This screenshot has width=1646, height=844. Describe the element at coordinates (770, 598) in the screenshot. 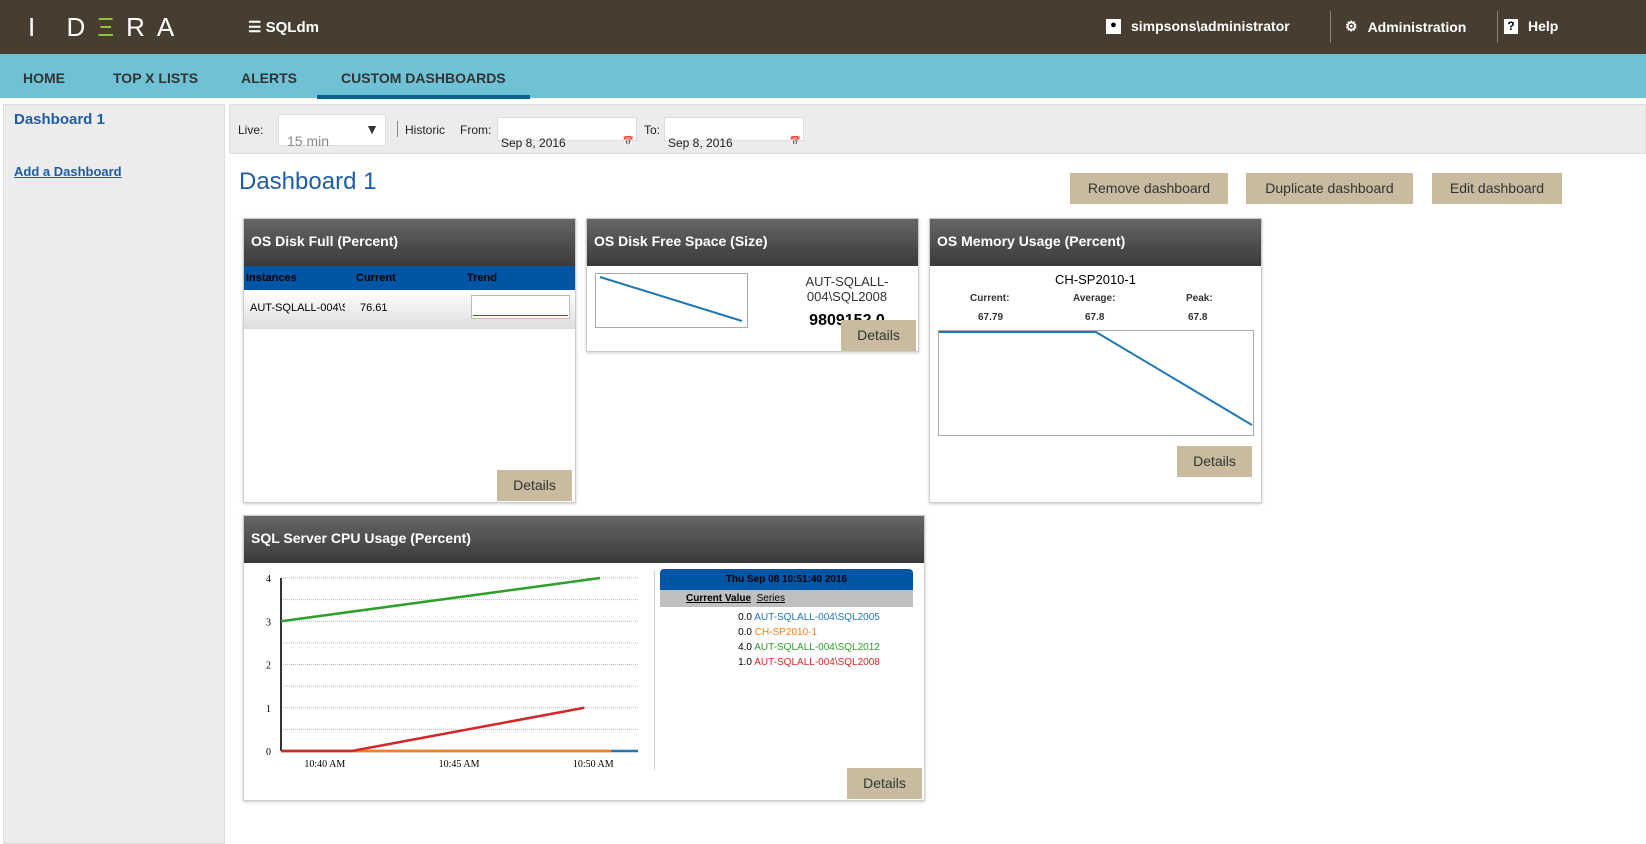

I see `legend-column-series: Series` at that location.